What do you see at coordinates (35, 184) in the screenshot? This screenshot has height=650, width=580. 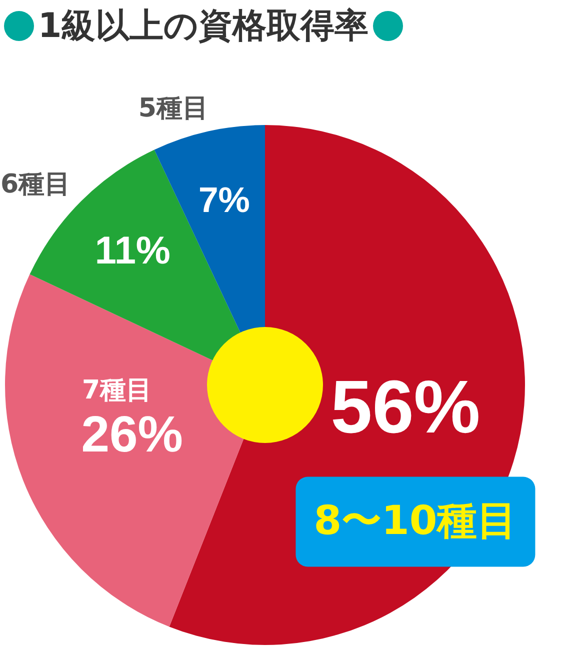 I see `slice-label: 6種目` at bounding box center [35, 184].